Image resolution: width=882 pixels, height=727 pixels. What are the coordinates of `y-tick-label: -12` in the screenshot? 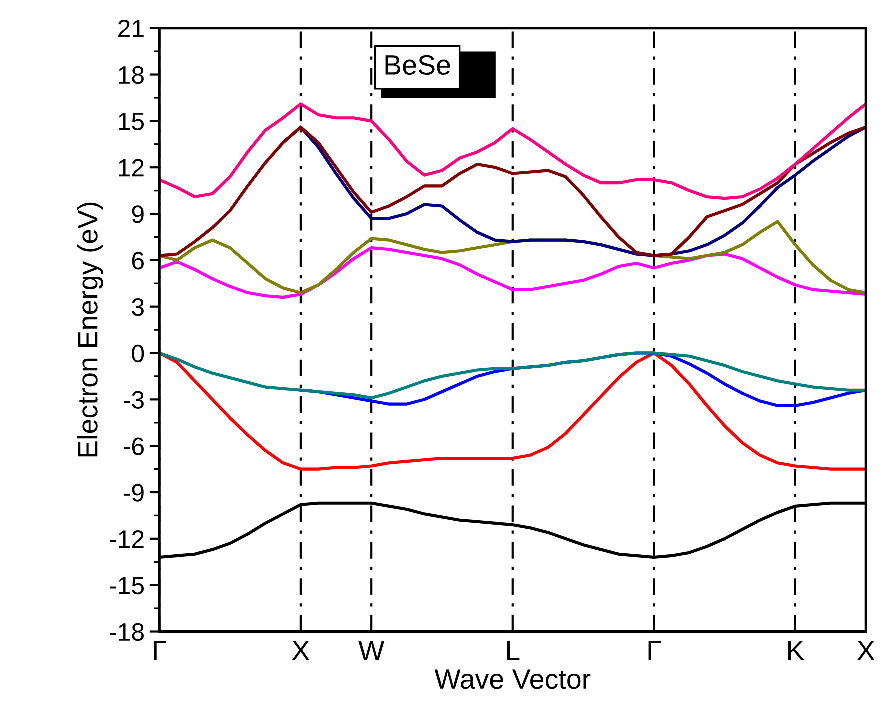 It's located at (127, 539).